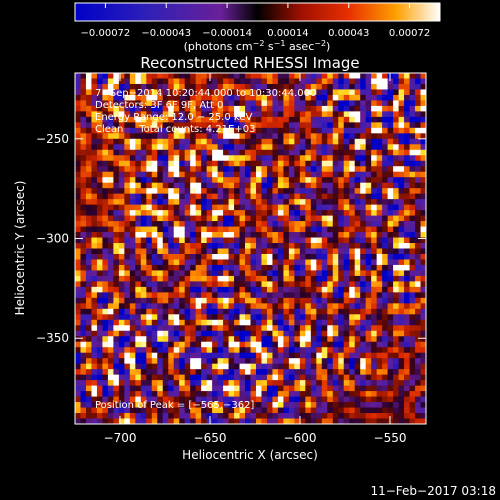 The width and height of the screenshot is (500, 500). What do you see at coordinates (249, 63) in the screenshot?
I see `chart-title: Reconstructed RHESSI Image` at bounding box center [249, 63].